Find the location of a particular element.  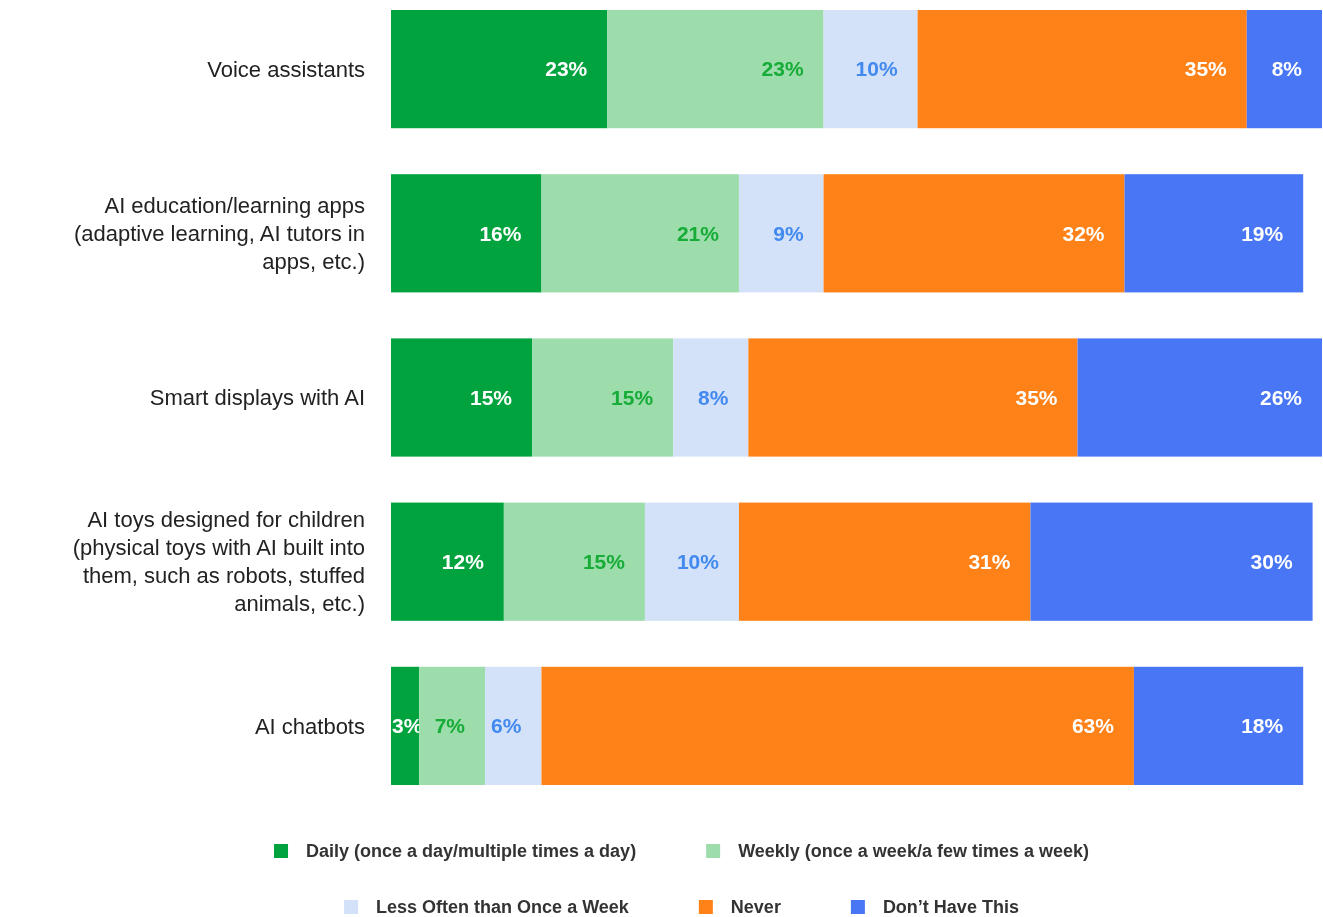

legend-label: Never is located at coordinates (755, 907).